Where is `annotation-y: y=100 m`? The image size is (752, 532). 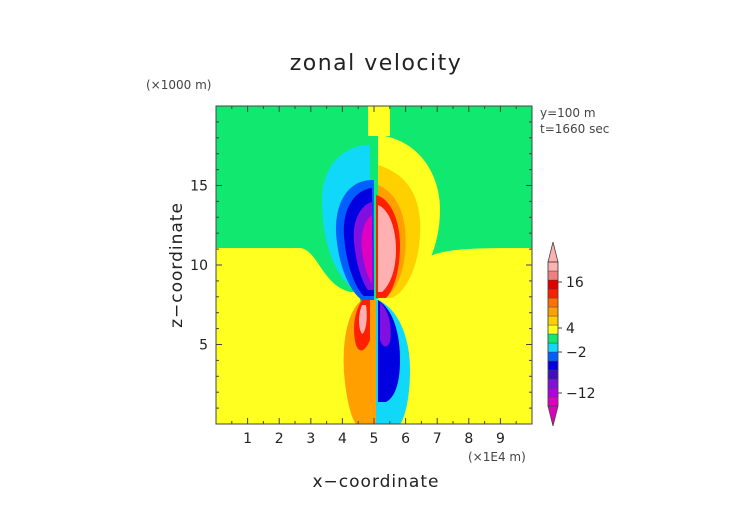 annotation-y: y=100 m is located at coordinates (568, 113).